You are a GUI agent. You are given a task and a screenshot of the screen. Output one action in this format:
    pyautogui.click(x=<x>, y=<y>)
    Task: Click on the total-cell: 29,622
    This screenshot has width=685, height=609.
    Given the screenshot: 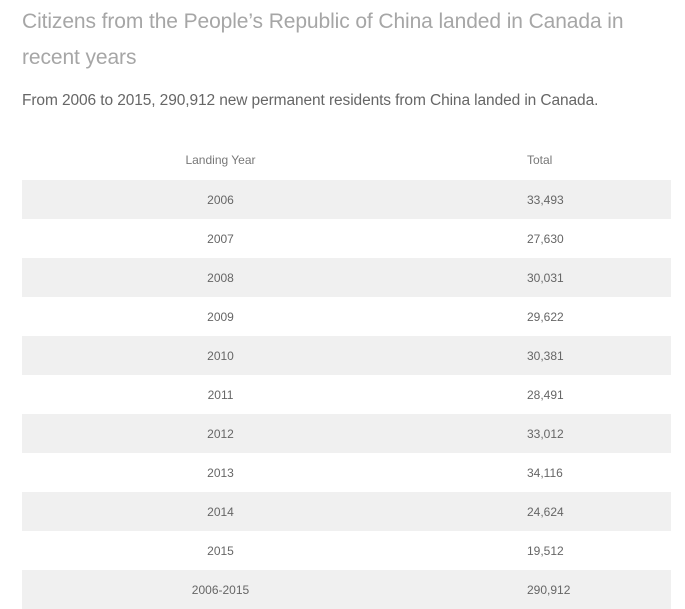 What is the action you would take?
    pyautogui.click(x=545, y=316)
    